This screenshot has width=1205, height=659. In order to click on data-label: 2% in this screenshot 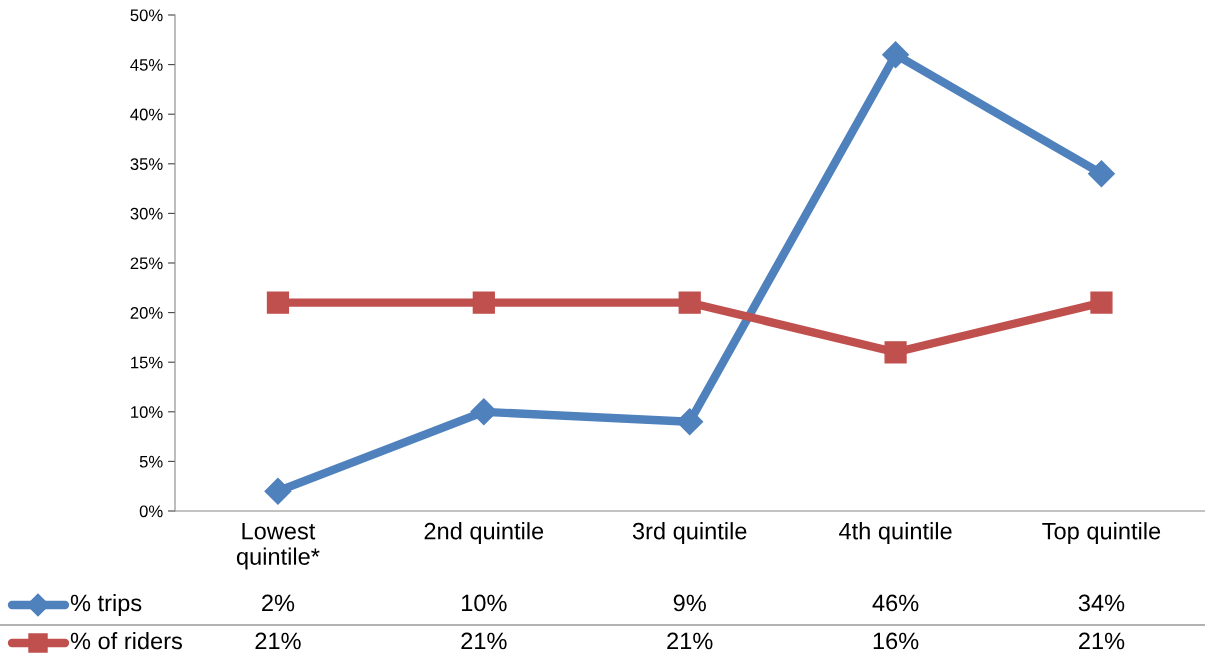, I will do `click(278, 603)`.